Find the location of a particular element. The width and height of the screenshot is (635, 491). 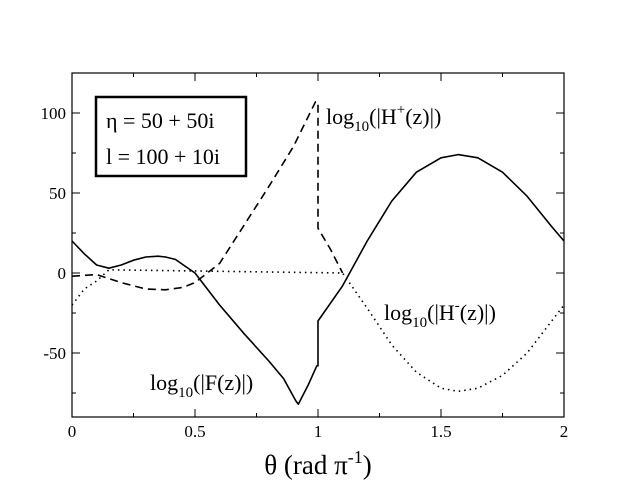

label-h-minus-pre: (|H is located at coordinates (441, 312).